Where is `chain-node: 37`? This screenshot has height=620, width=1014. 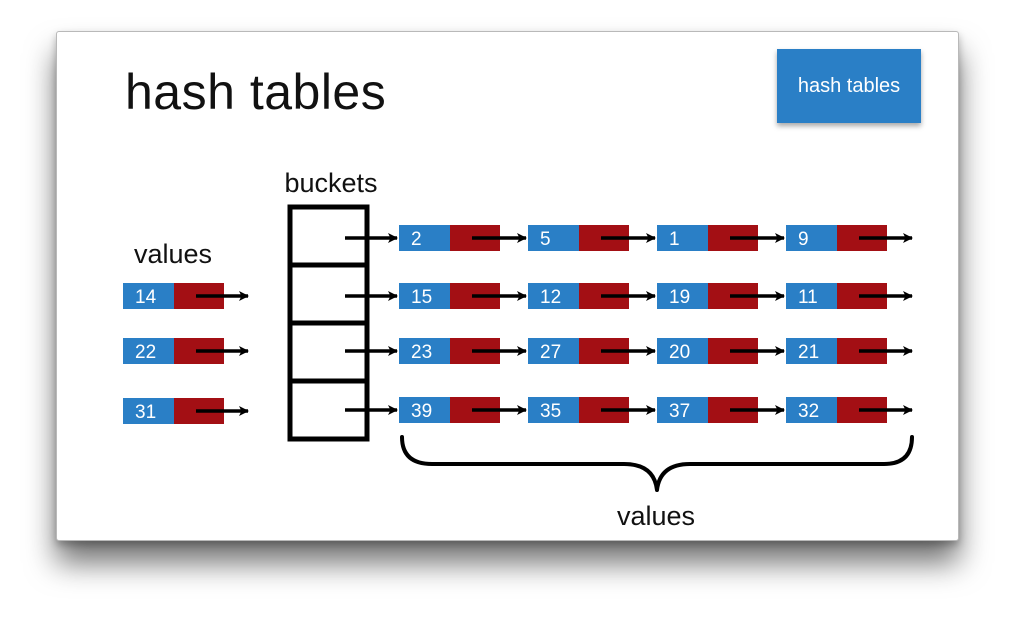 chain-node: 37 is located at coordinates (707, 410).